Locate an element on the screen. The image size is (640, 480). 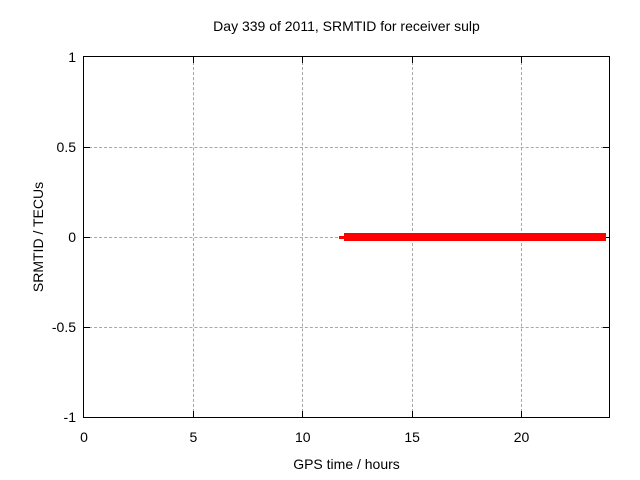
x-tick-label: 5 is located at coordinates (193, 437).